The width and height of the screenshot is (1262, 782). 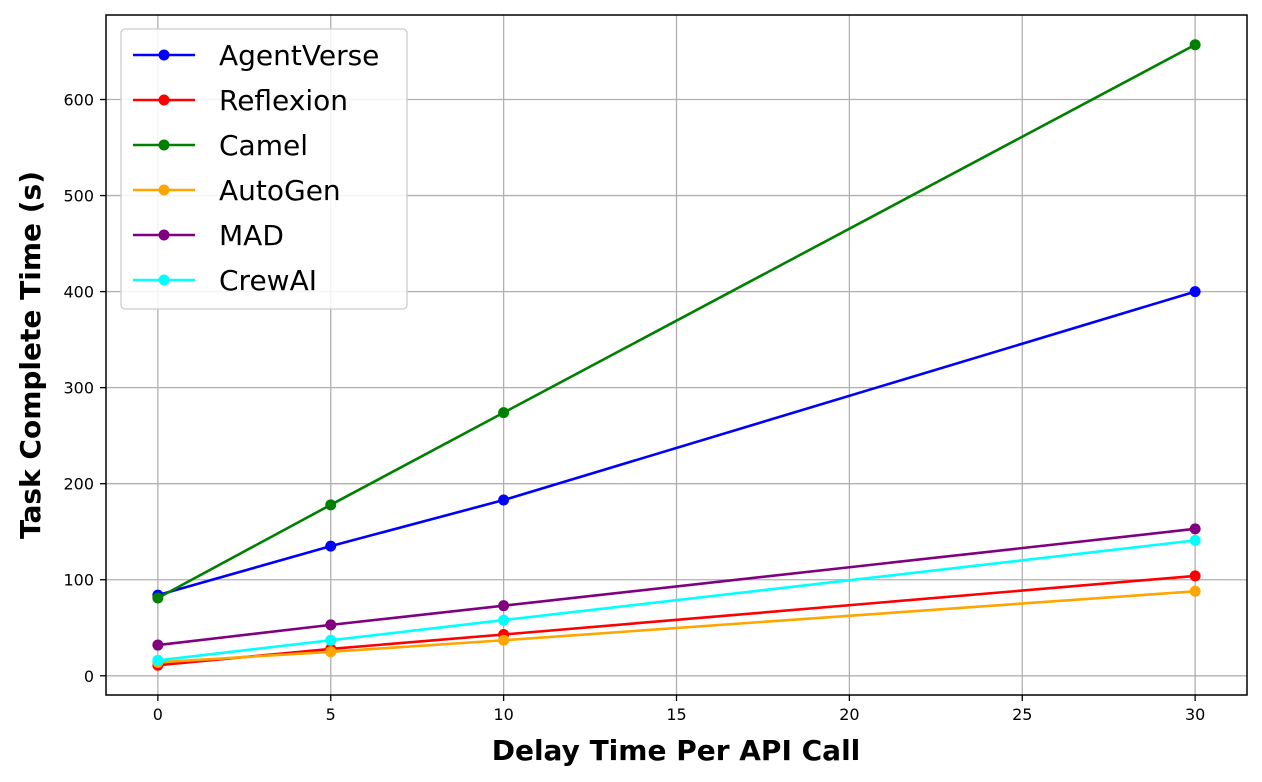 What do you see at coordinates (331, 714) in the screenshot?
I see `x-tick-label: 5` at bounding box center [331, 714].